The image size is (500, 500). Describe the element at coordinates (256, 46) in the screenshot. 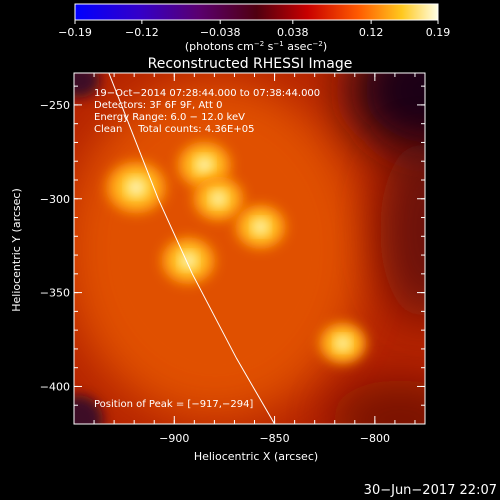

I see `colorbar-unit-label: (photons cm−2 s−1 asec−2)` at that location.